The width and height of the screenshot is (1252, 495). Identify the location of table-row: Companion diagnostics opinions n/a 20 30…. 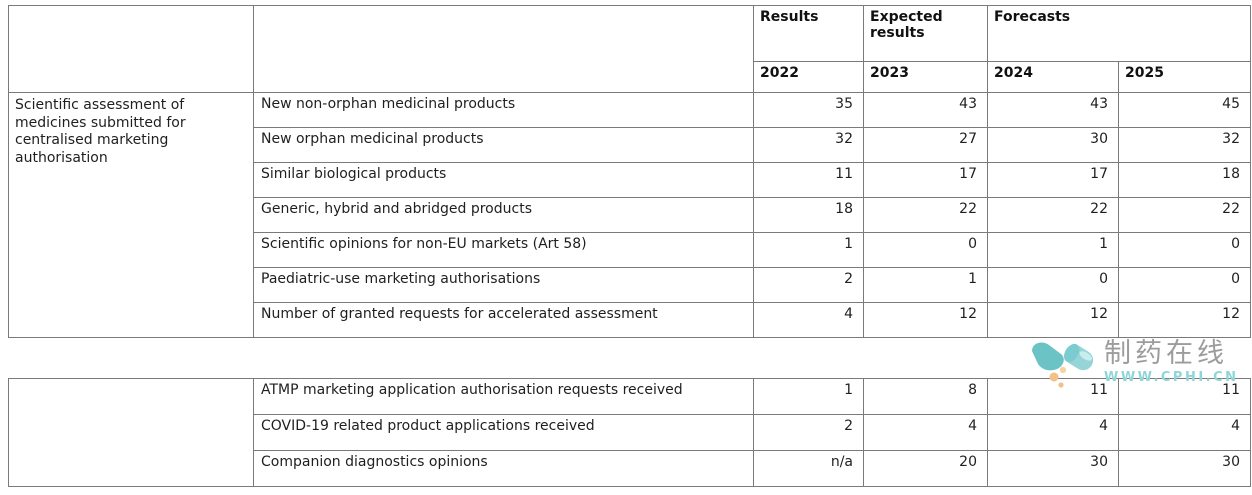
(630, 468).